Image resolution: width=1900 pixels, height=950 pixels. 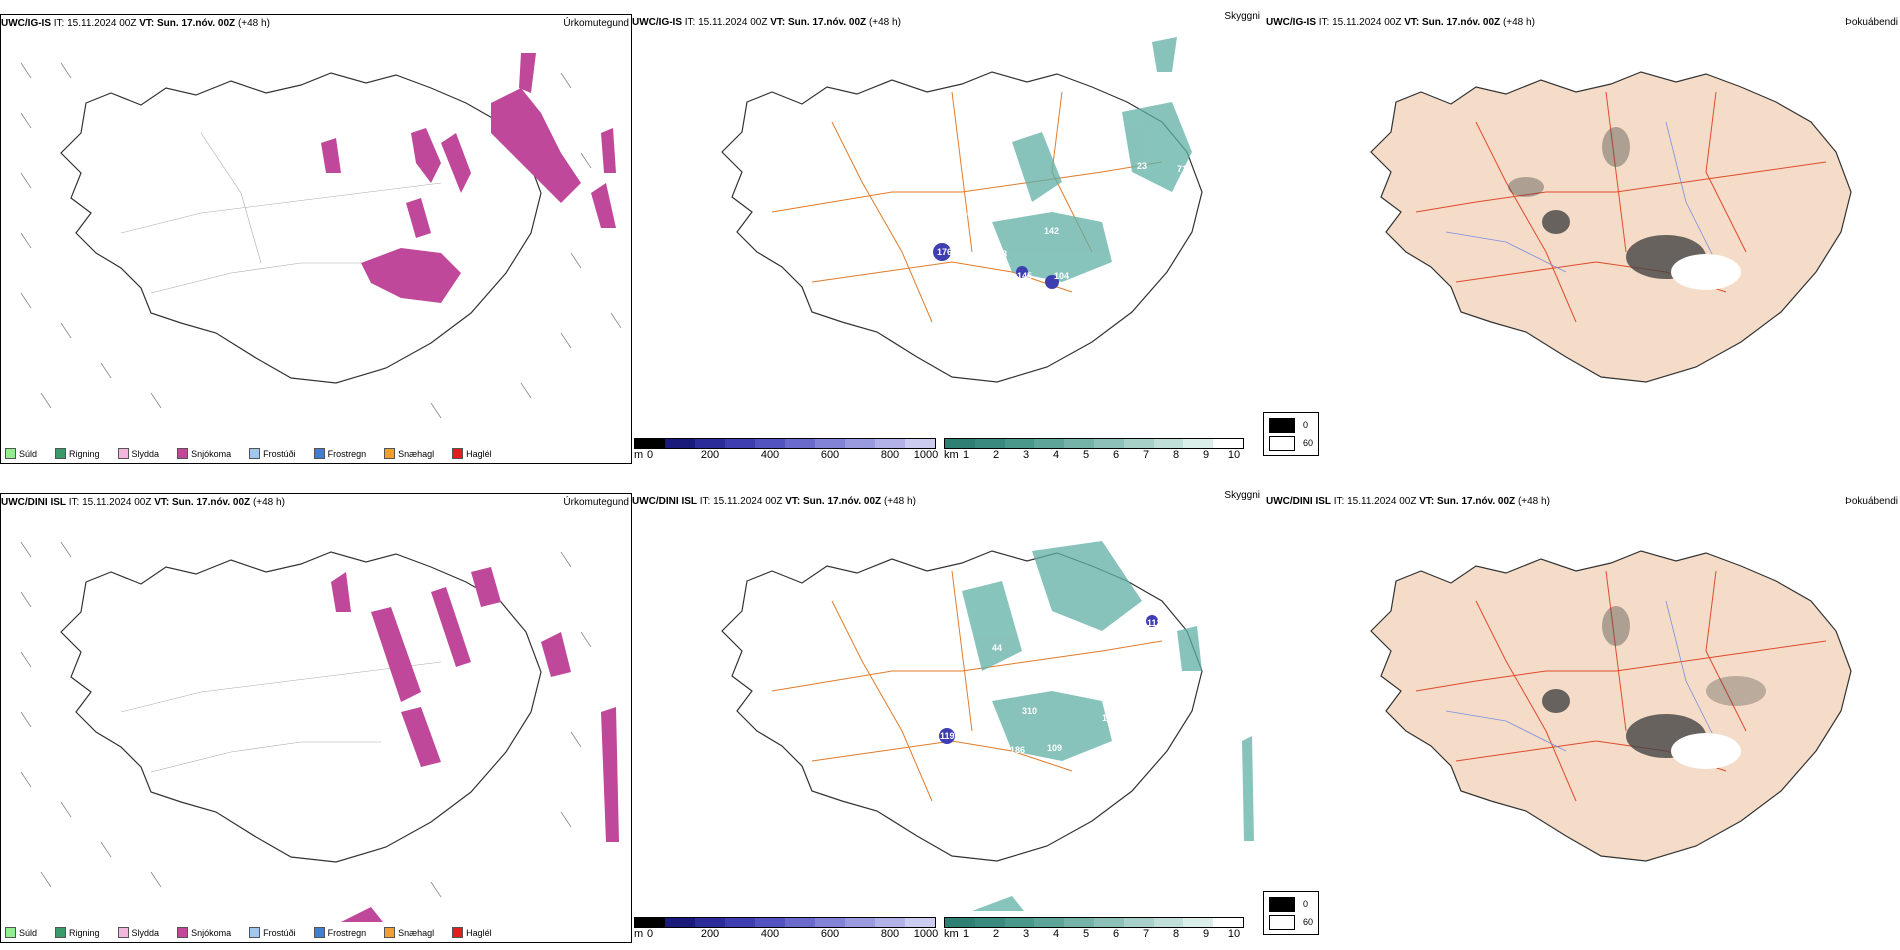 I want to click on cloud-label: 32, so click(x=992, y=738).